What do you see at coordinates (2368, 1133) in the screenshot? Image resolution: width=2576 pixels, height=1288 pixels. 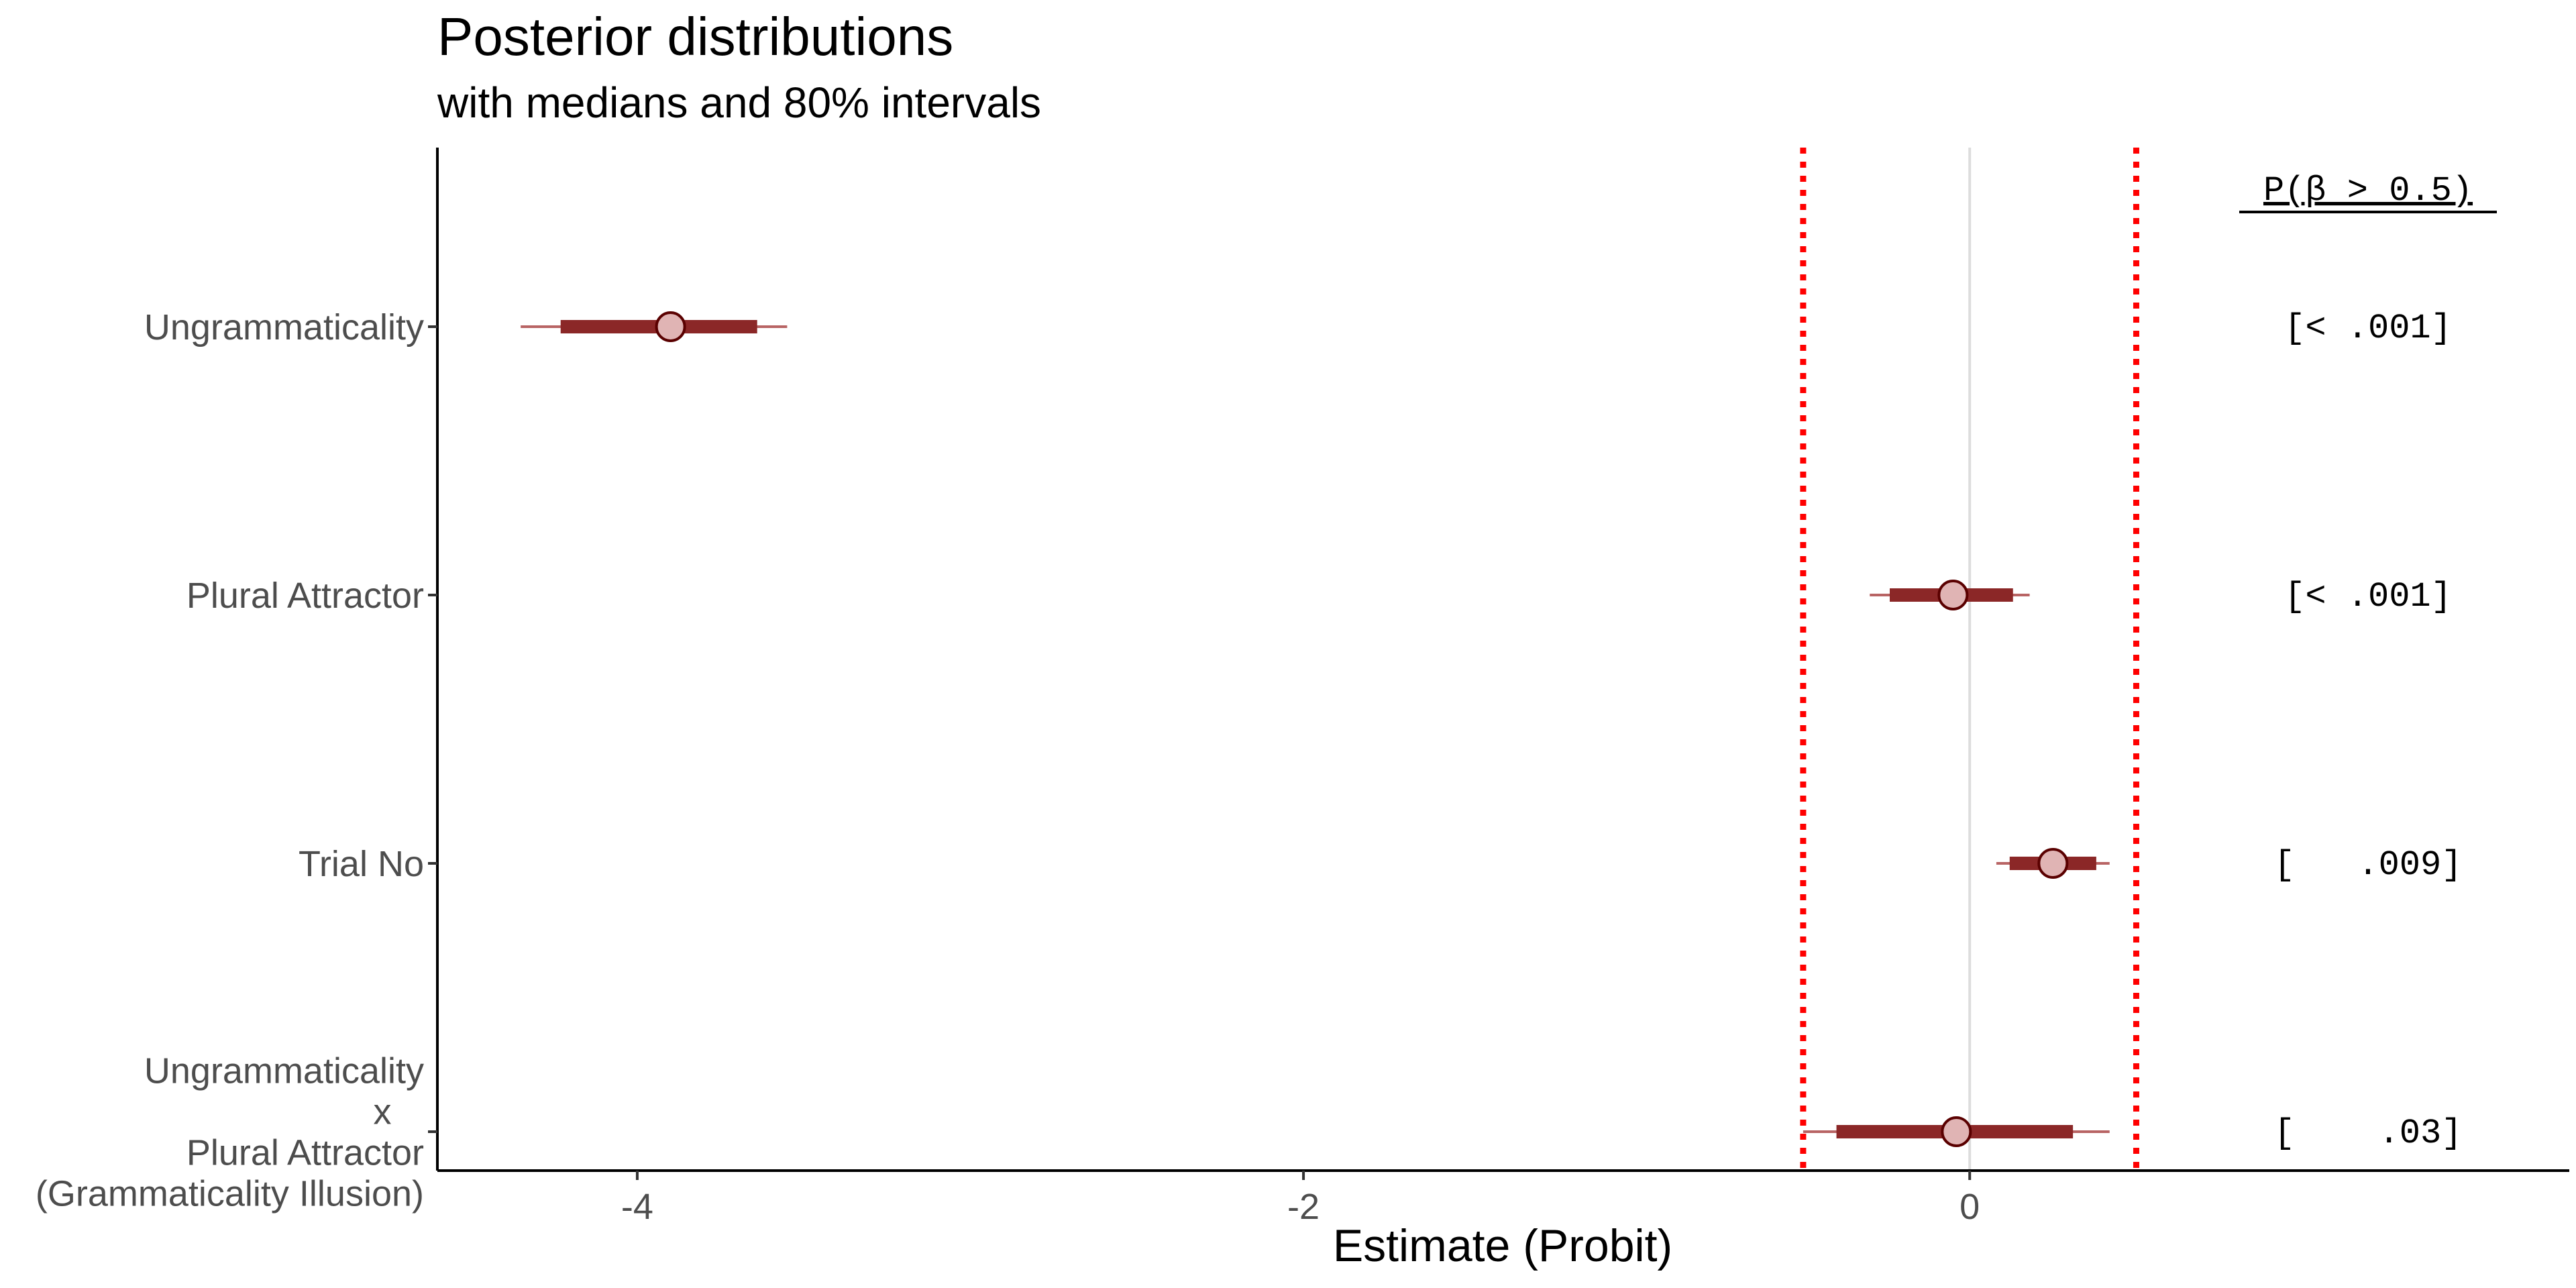 I see `probability-value: [ .03]` at bounding box center [2368, 1133].